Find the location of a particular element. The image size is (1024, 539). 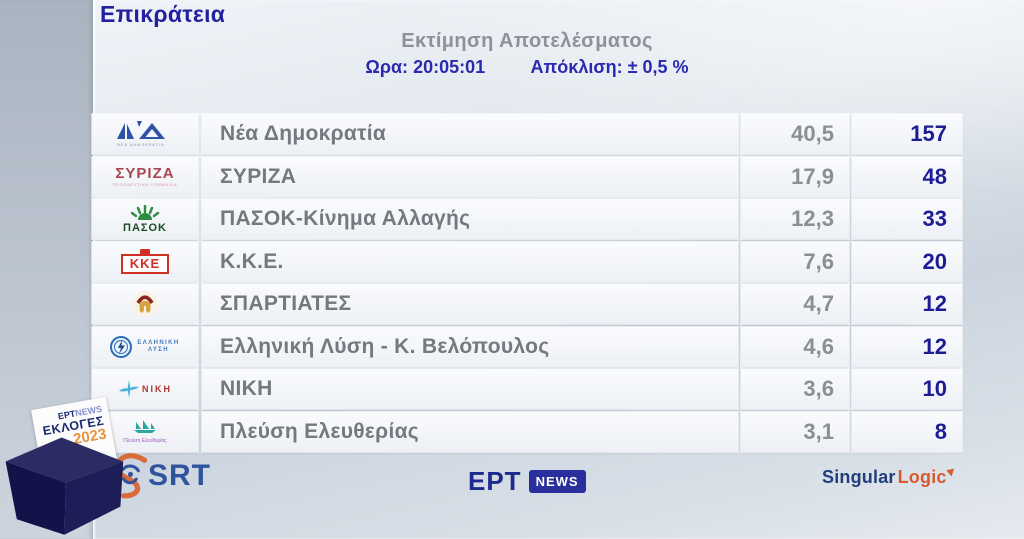

srt-logo-text: SRT is located at coordinates (179, 475).